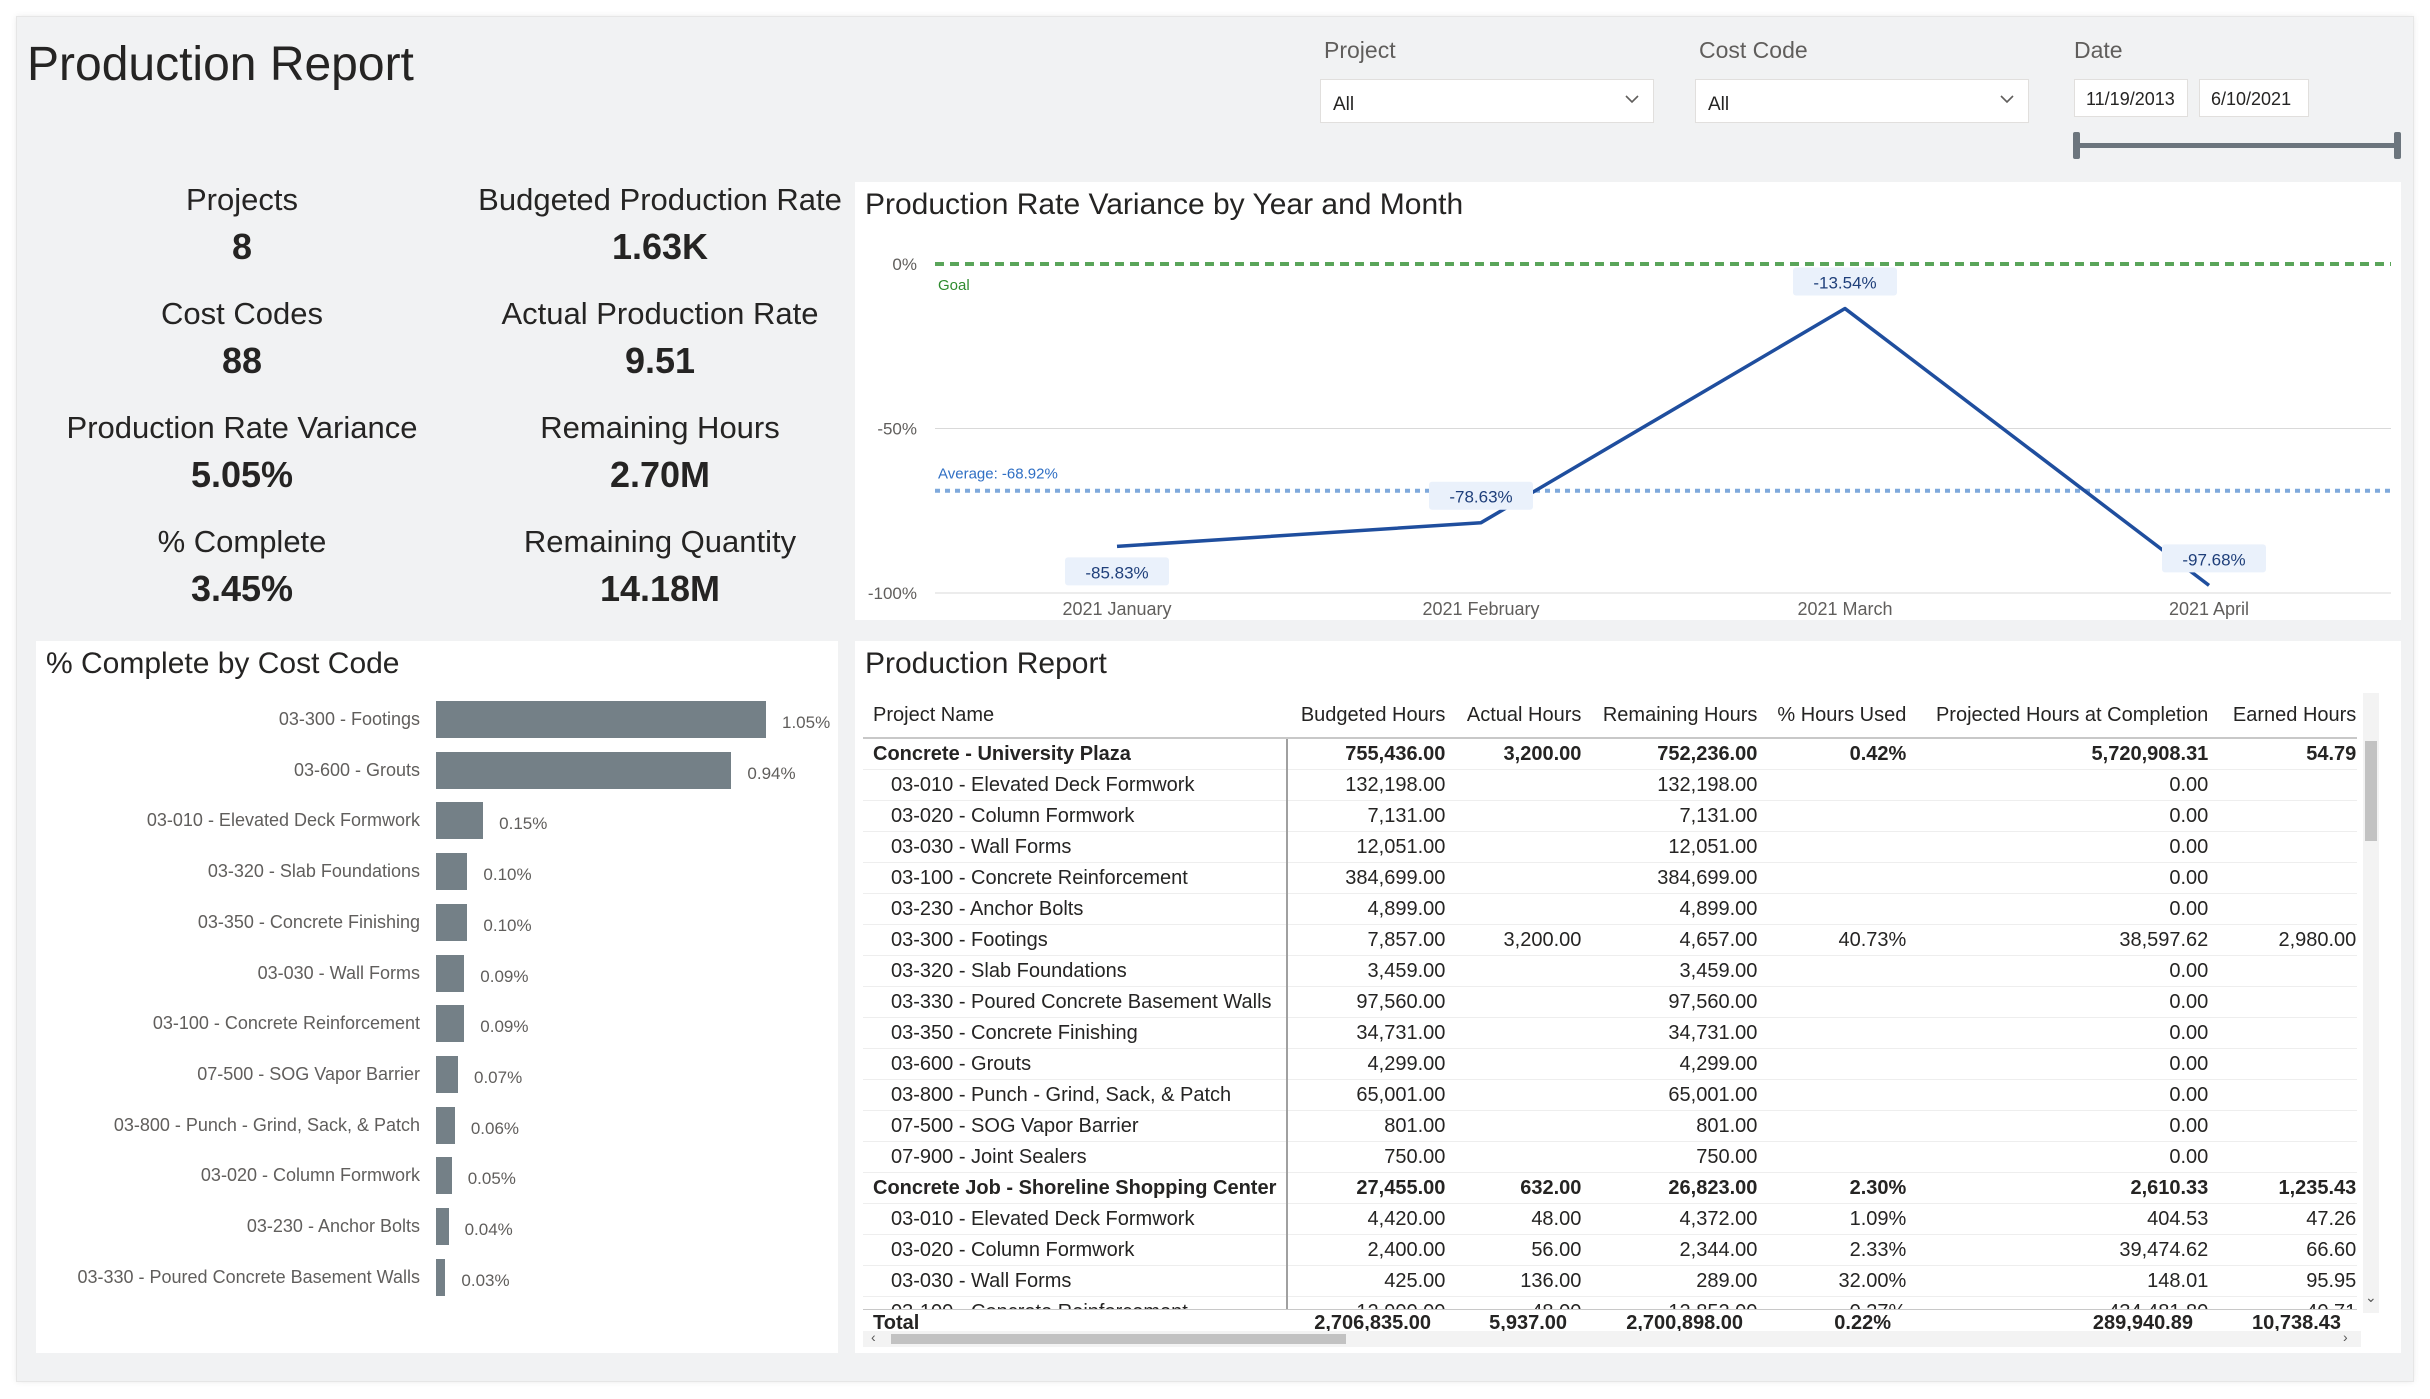  What do you see at coordinates (1487, 101) in the screenshot?
I see `project-dropdown: All` at bounding box center [1487, 101].